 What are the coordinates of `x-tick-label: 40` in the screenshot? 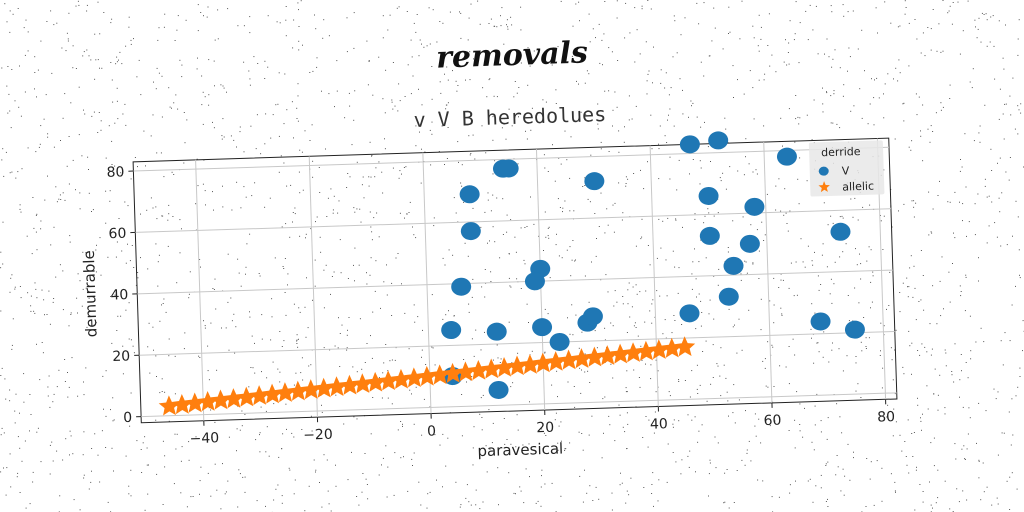 It's located at (659, 424).